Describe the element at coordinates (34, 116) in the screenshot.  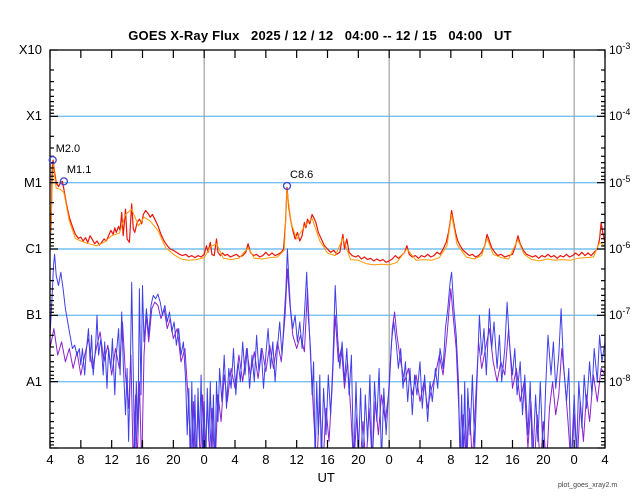
I see `y-axis-class-label: X1` at that location.